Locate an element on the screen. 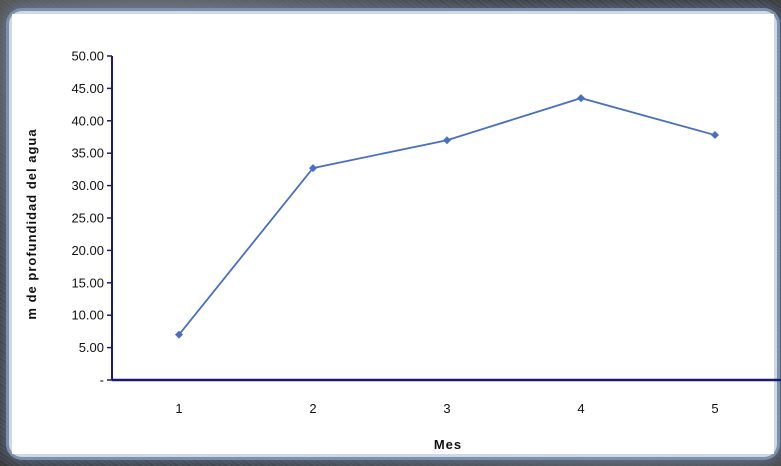 Image resolution: width=781 pixels, height=466 pixels. x-axis-ticks: 1 2 3 4 5 is located at coordinates (446, 408).